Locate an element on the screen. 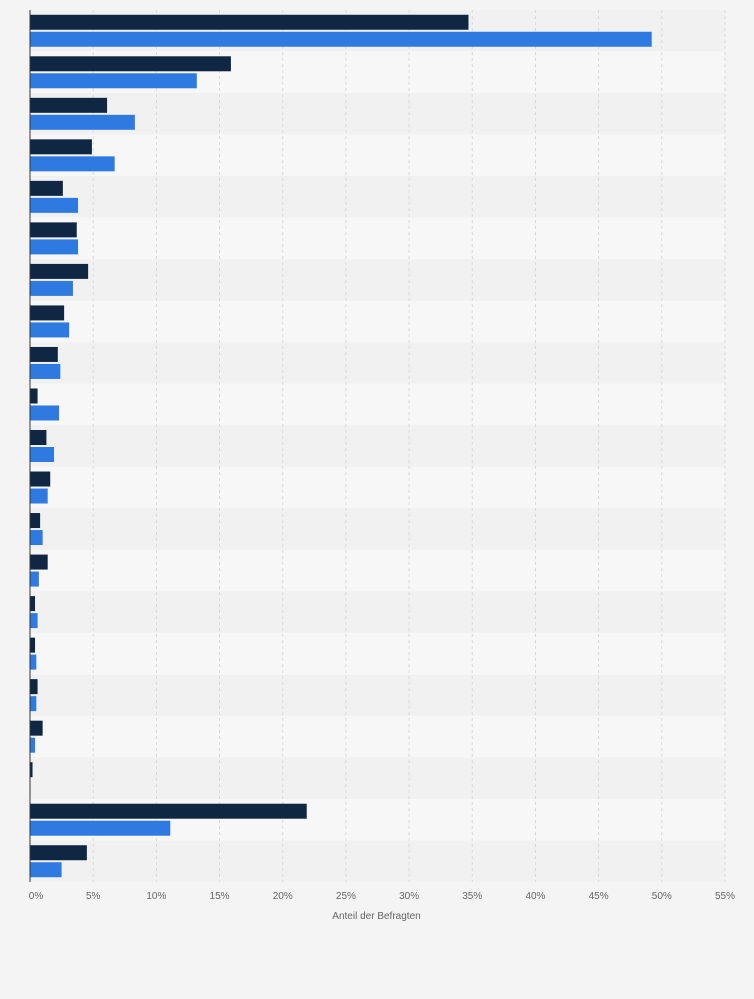 This screenshot has height=999, width=754. x-tick-label: 25% is located at coordinates (346, 896).